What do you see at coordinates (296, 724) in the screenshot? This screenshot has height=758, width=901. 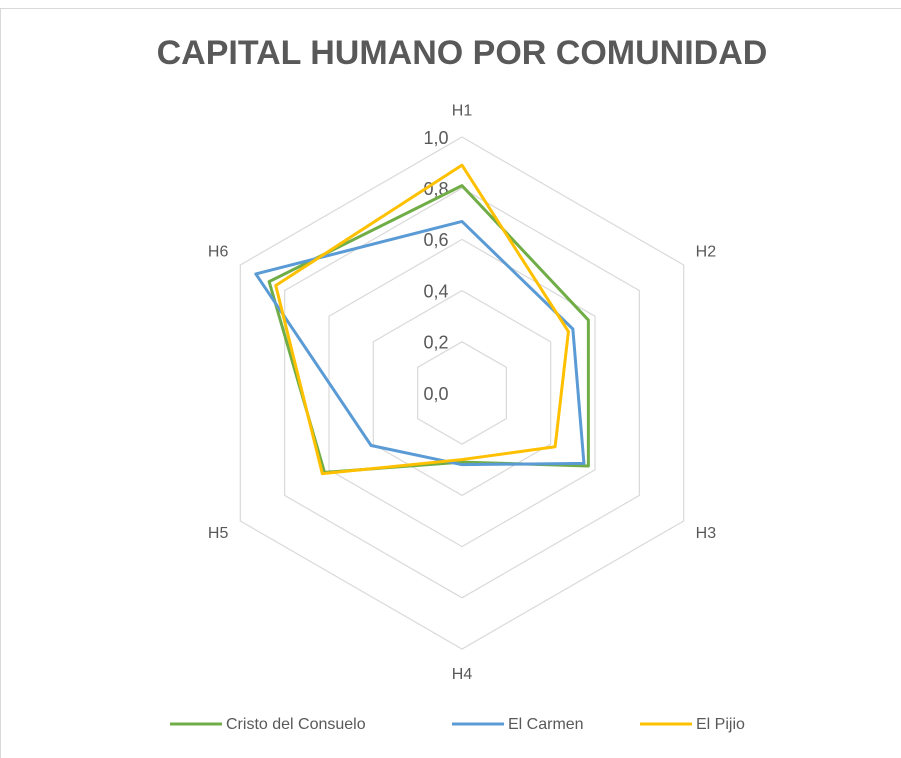 I see `legend-label: Cristo del Consuelo` at bounding box center [296, 724].